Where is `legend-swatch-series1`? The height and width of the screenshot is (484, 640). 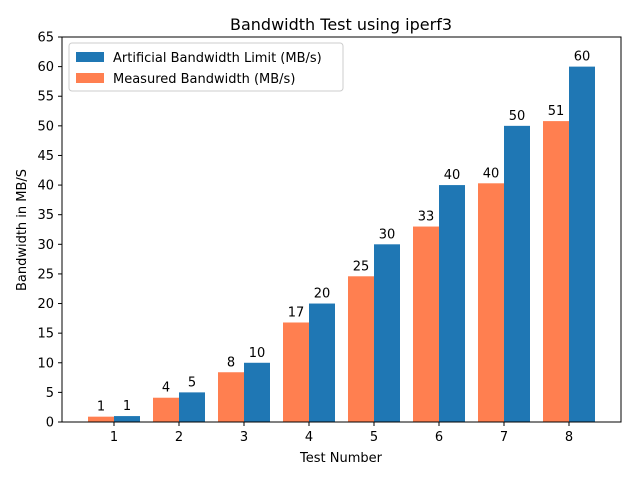 legend-swatch-series1 is located at coordinates (90, 78).